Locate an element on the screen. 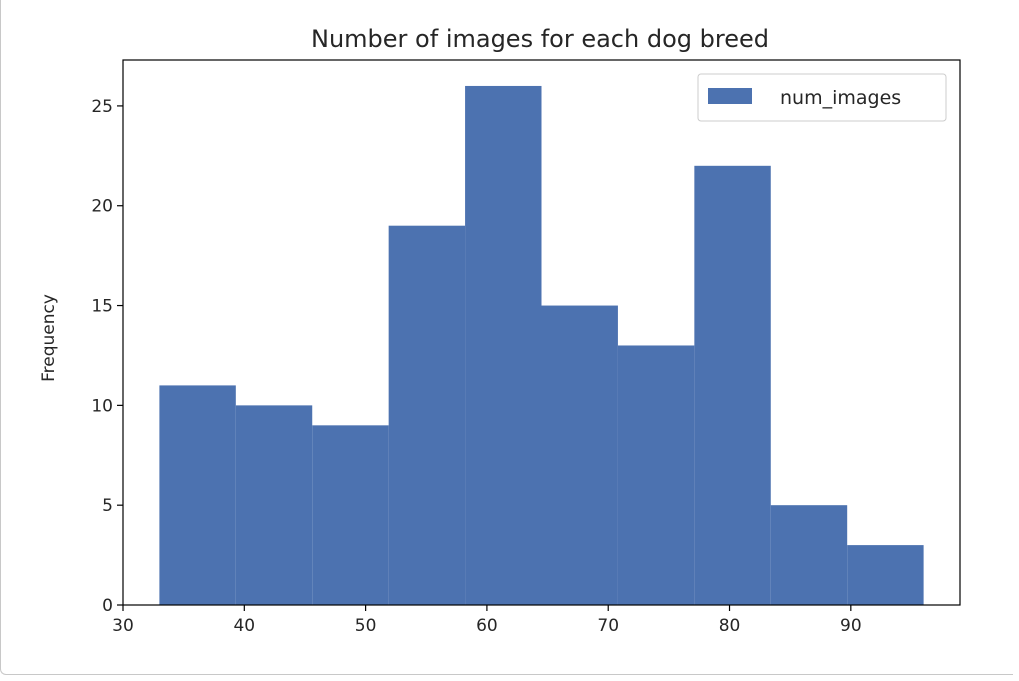 This screenshot has width=1019, height=681. y-tick-label: 25 is located at coordinates (102, 107).